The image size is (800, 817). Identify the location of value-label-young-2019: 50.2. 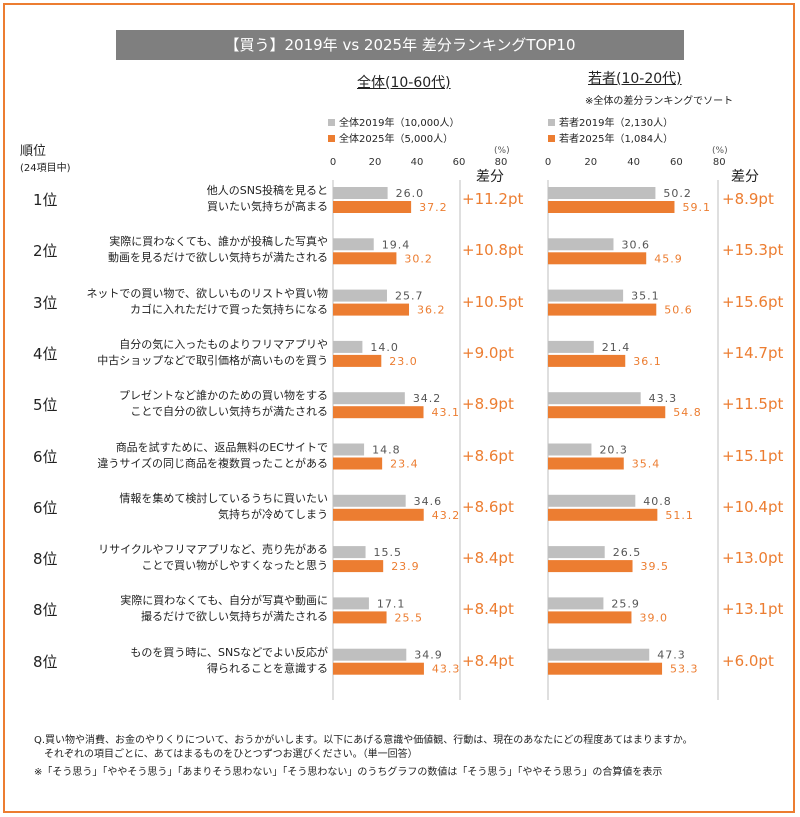
(677, 193).